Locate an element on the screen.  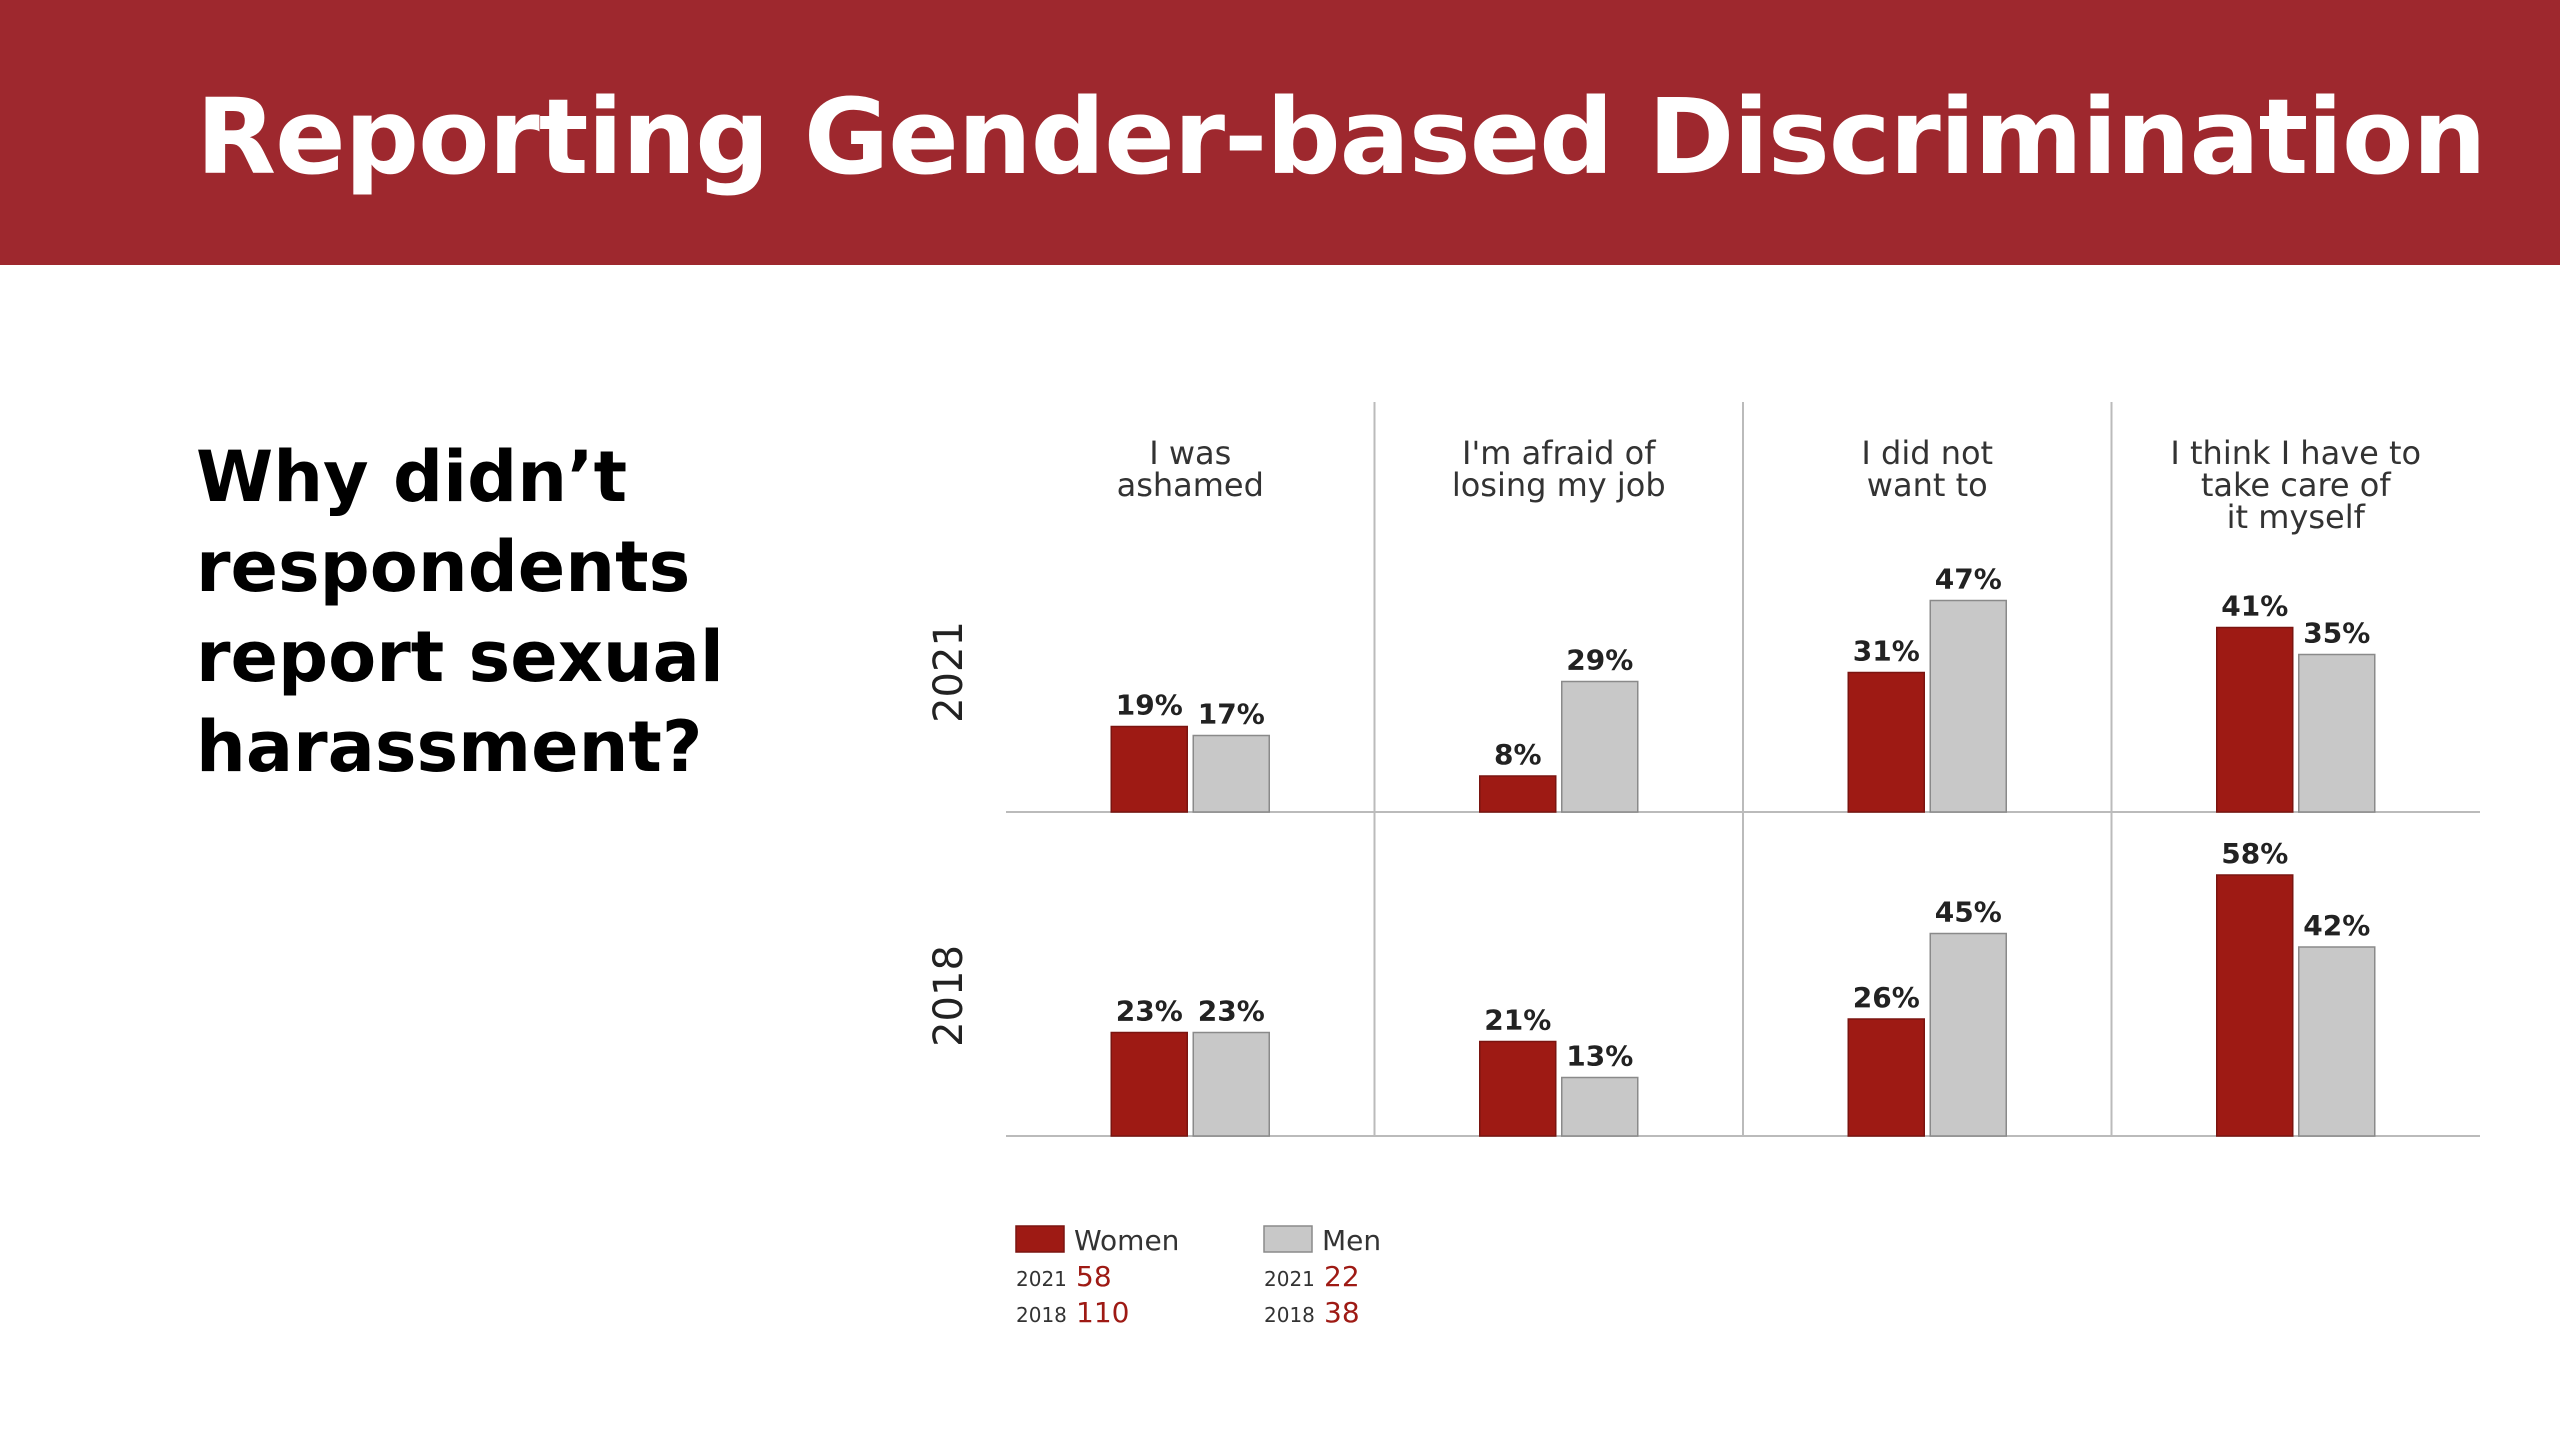
legend-count: 22 is located at coordinates (1342, 1276).